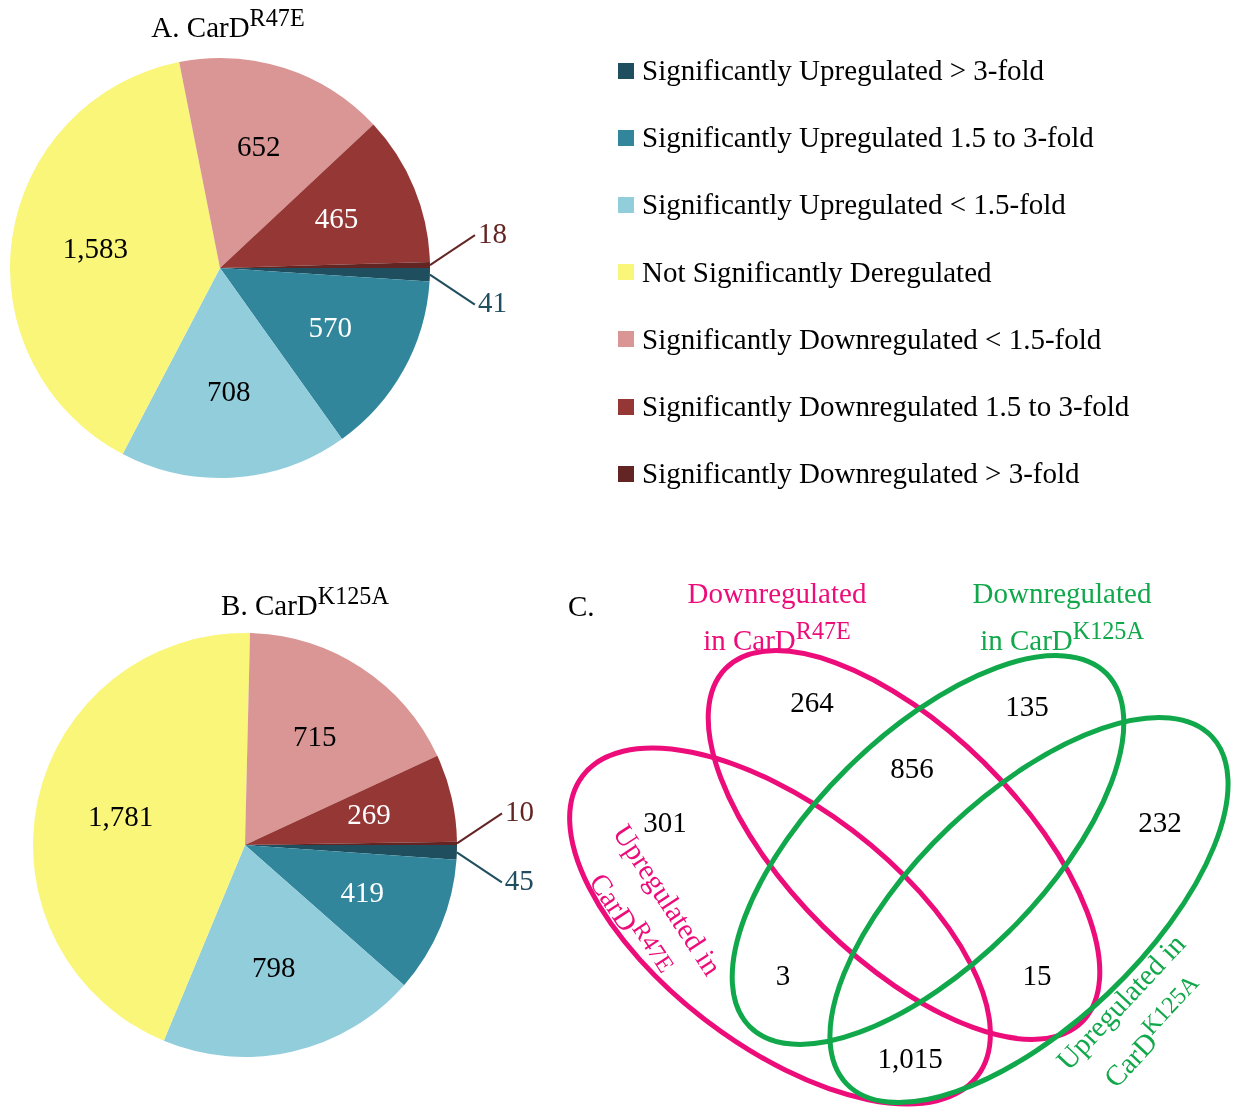 The width and height of the screenshot is (1233, 1110). Describe the element at coordinates (886, 406) in the screenshot. I see `legend-label: Significantly Downregulated 1.5 to 3-fold` at that location.